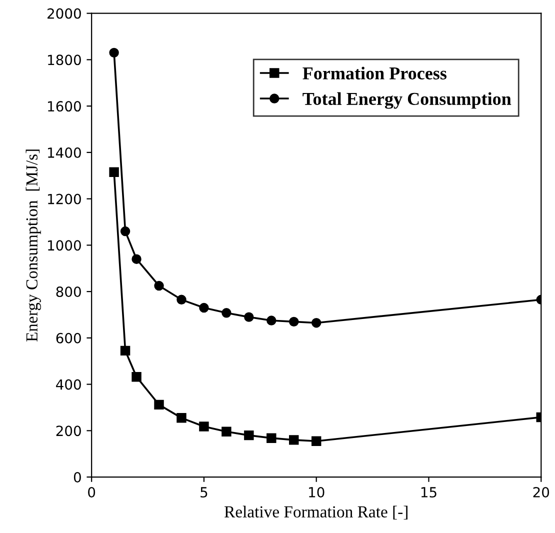  What do you see at coordinates (64, 60) in the screenshot?
I see `y-tick-label: 1800` at bounding box center [64, 60].